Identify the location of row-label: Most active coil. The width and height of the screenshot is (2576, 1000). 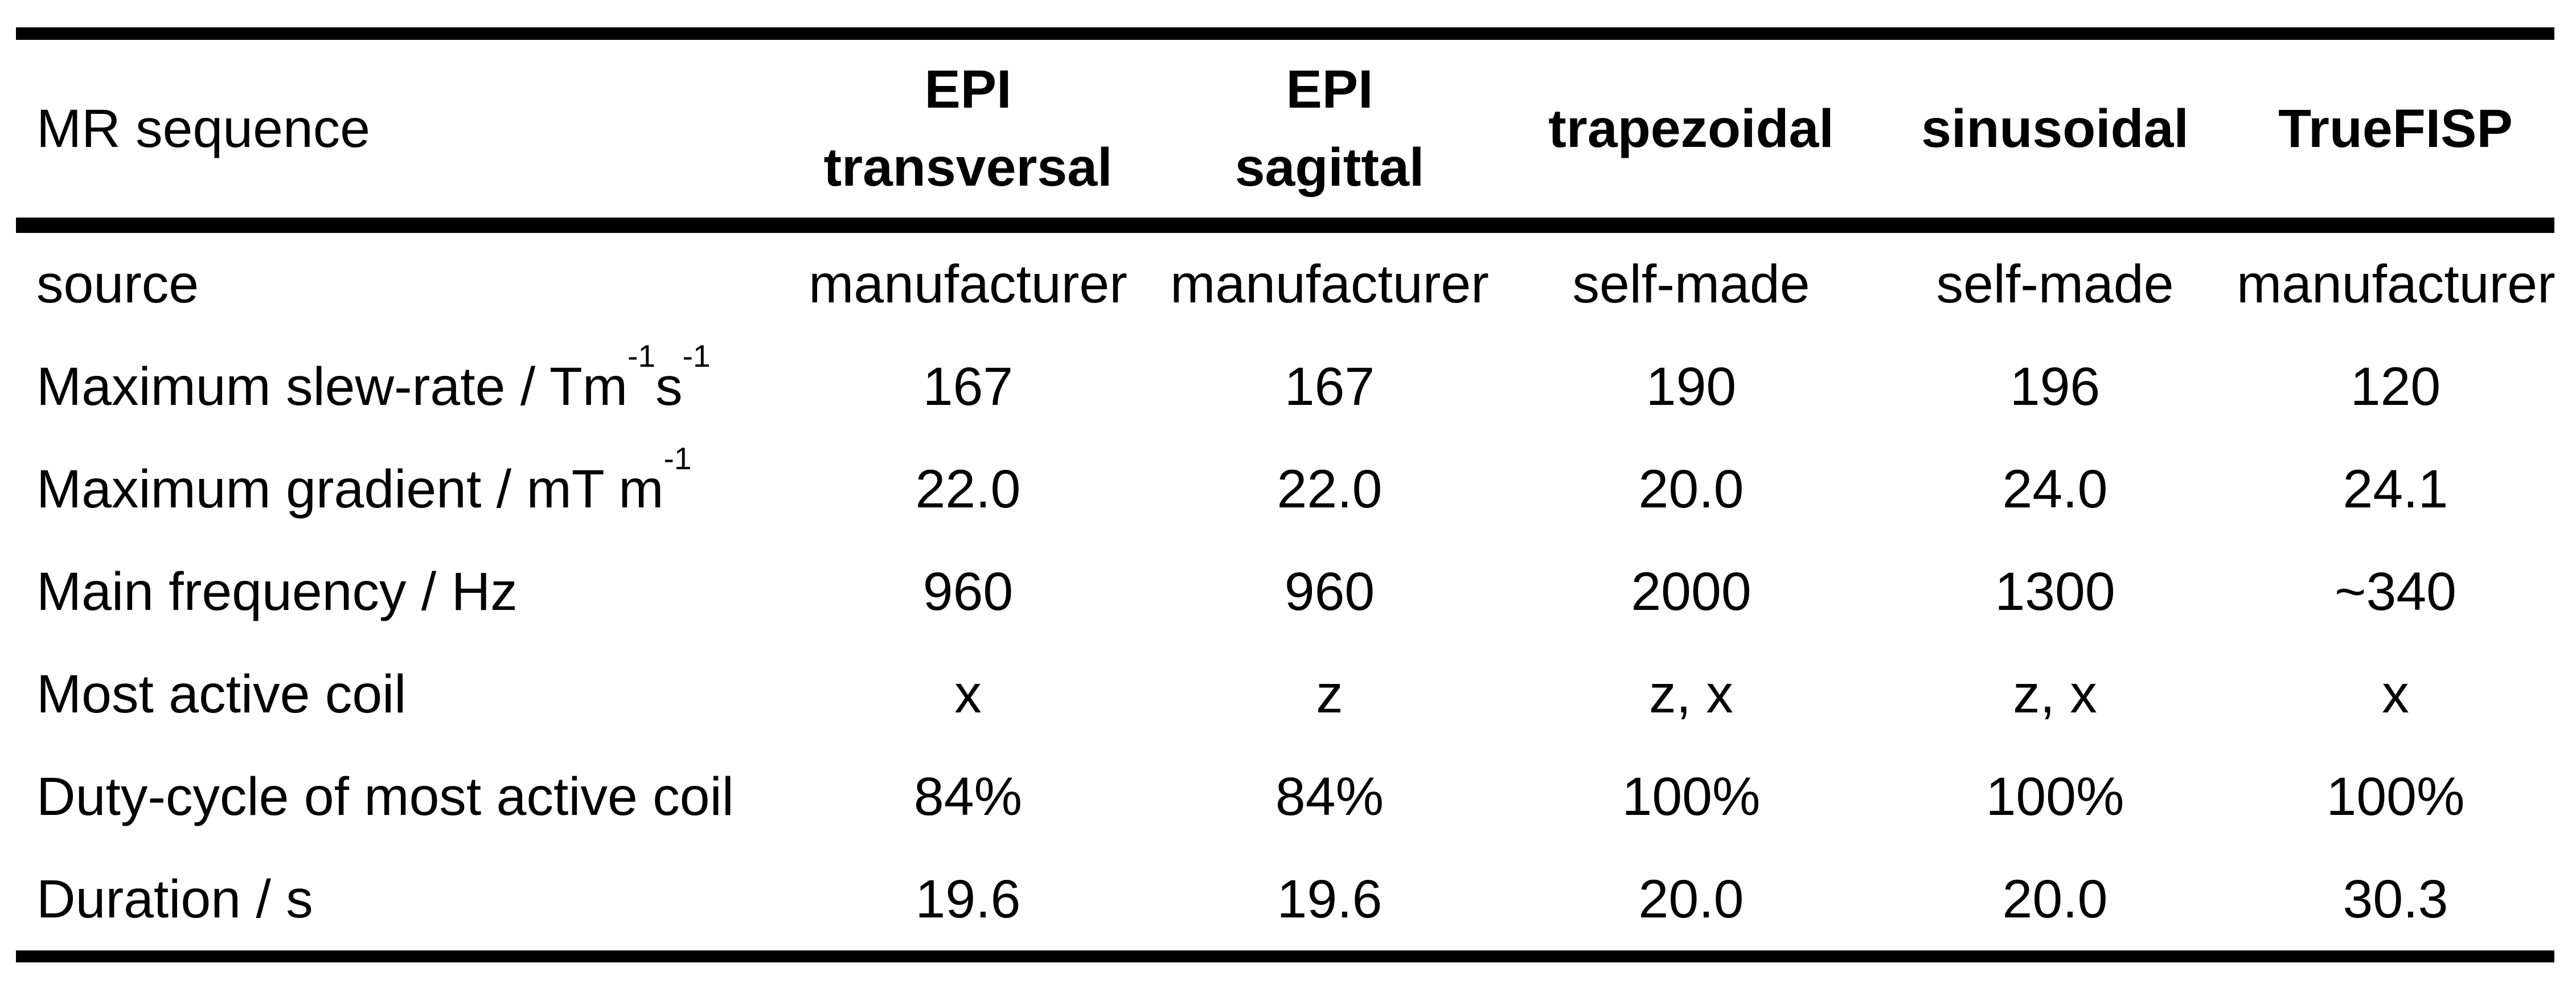
(401, 694).